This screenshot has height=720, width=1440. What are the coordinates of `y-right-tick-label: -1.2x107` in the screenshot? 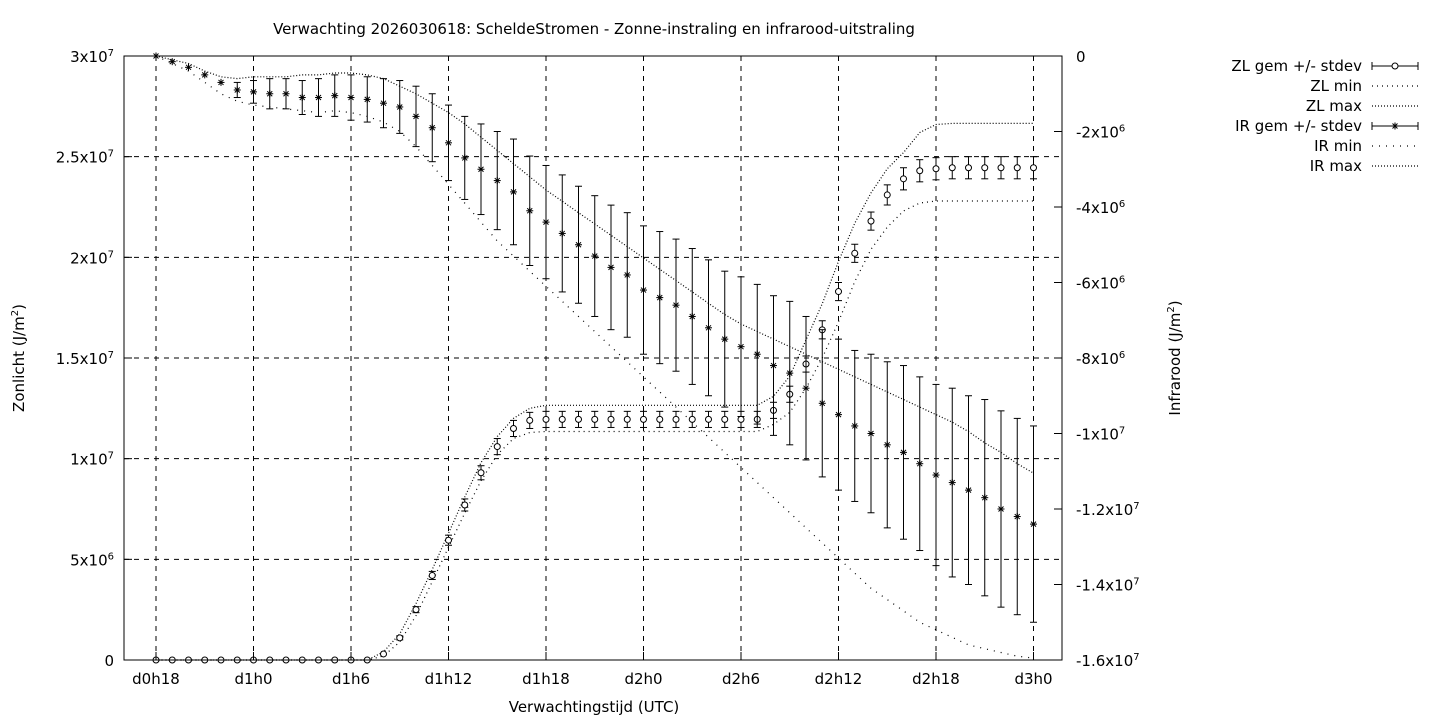 It's located at (1108, 510).